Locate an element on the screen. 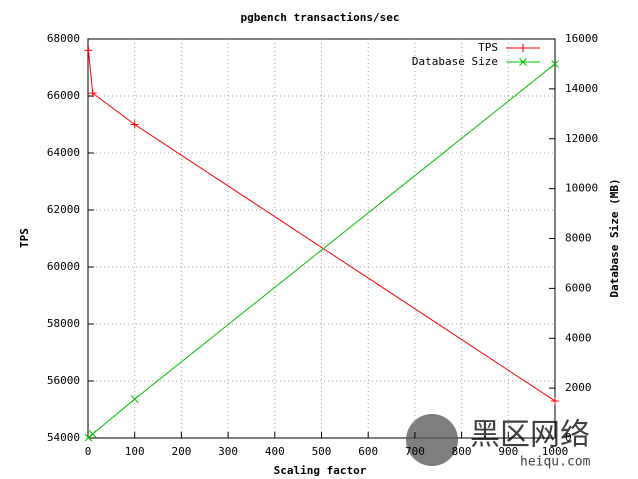 This screenshot has width=638, height=479. x-tick-label: 800 is located at coordinates (462, 451).